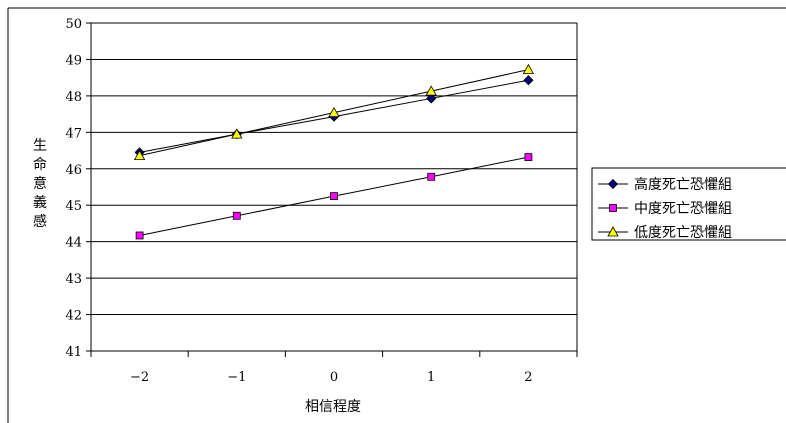  Describe the element at coordinates (236, 377) in the screenshot. I see `x-tick-label: −1` at that location.